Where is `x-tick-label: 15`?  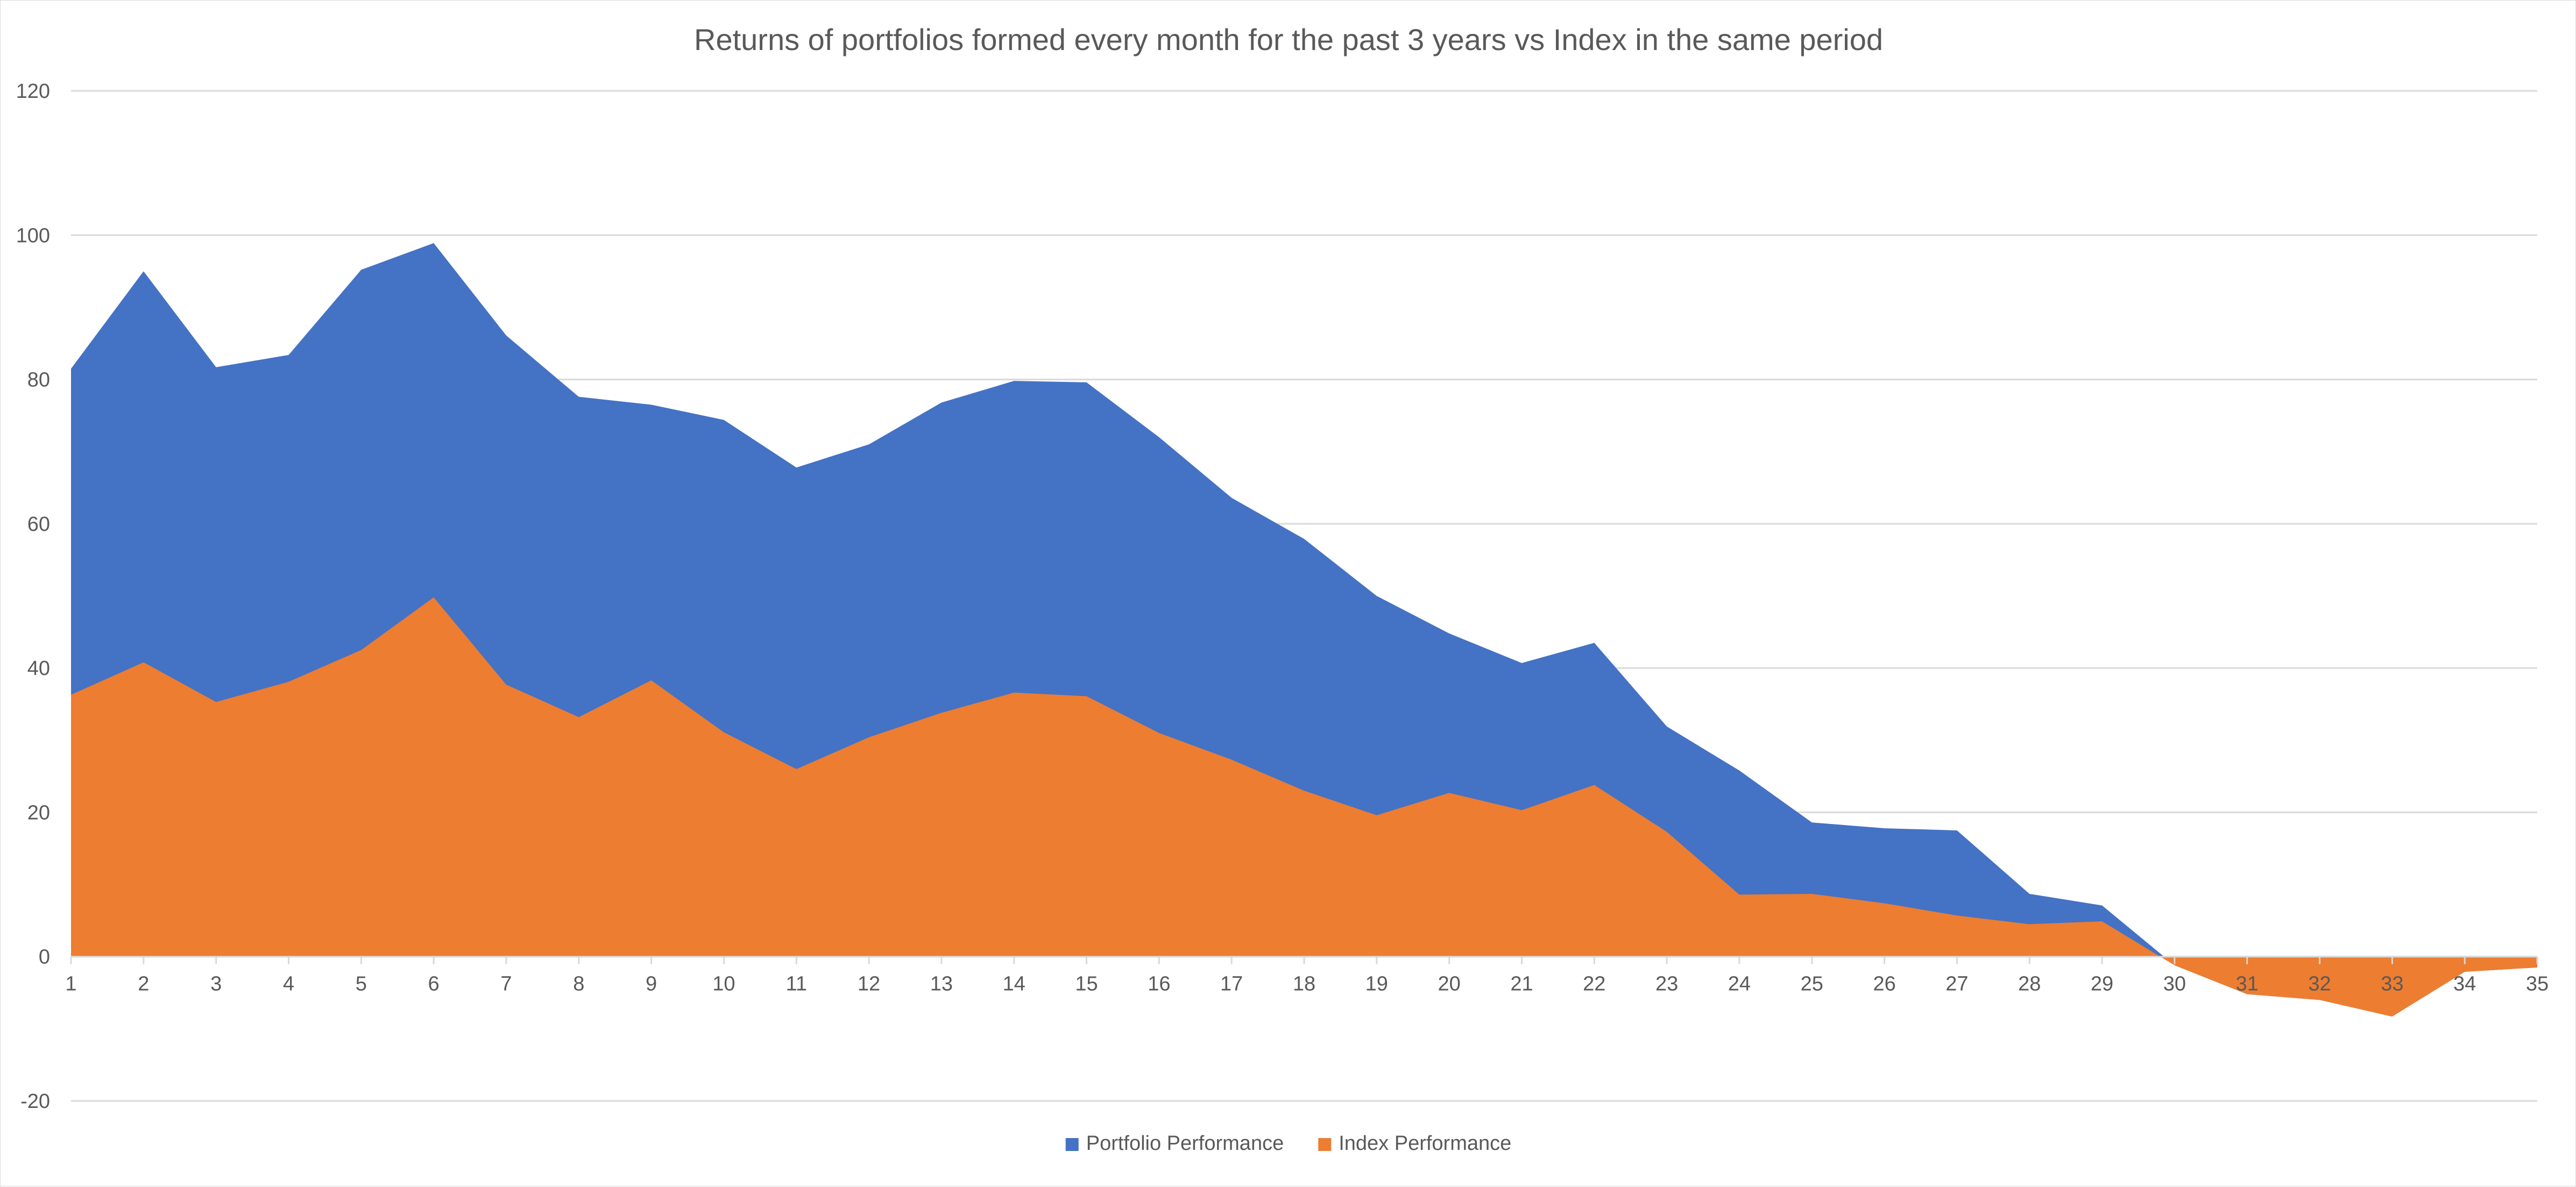
x-tick-label: 15 is located at coordinates (1086, 985).